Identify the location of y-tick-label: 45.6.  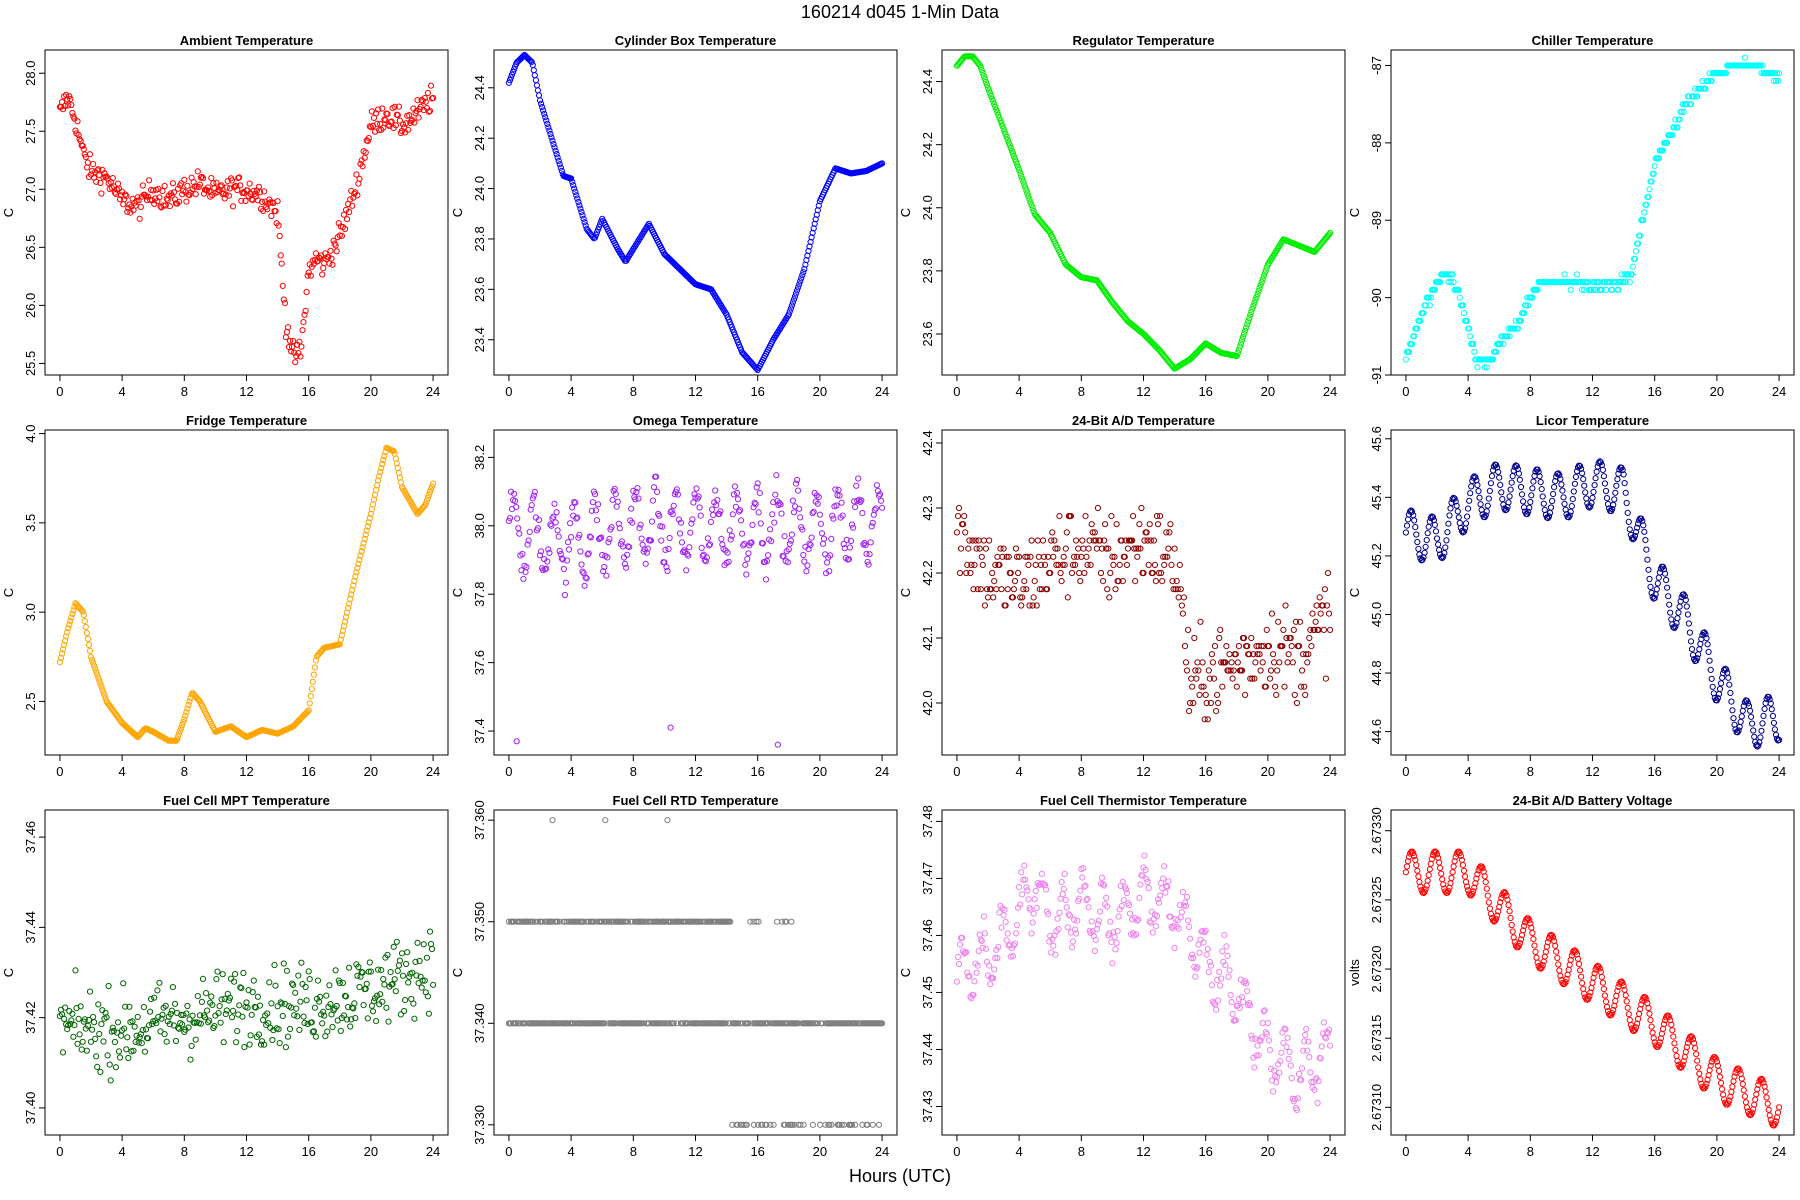
(1376, 438).